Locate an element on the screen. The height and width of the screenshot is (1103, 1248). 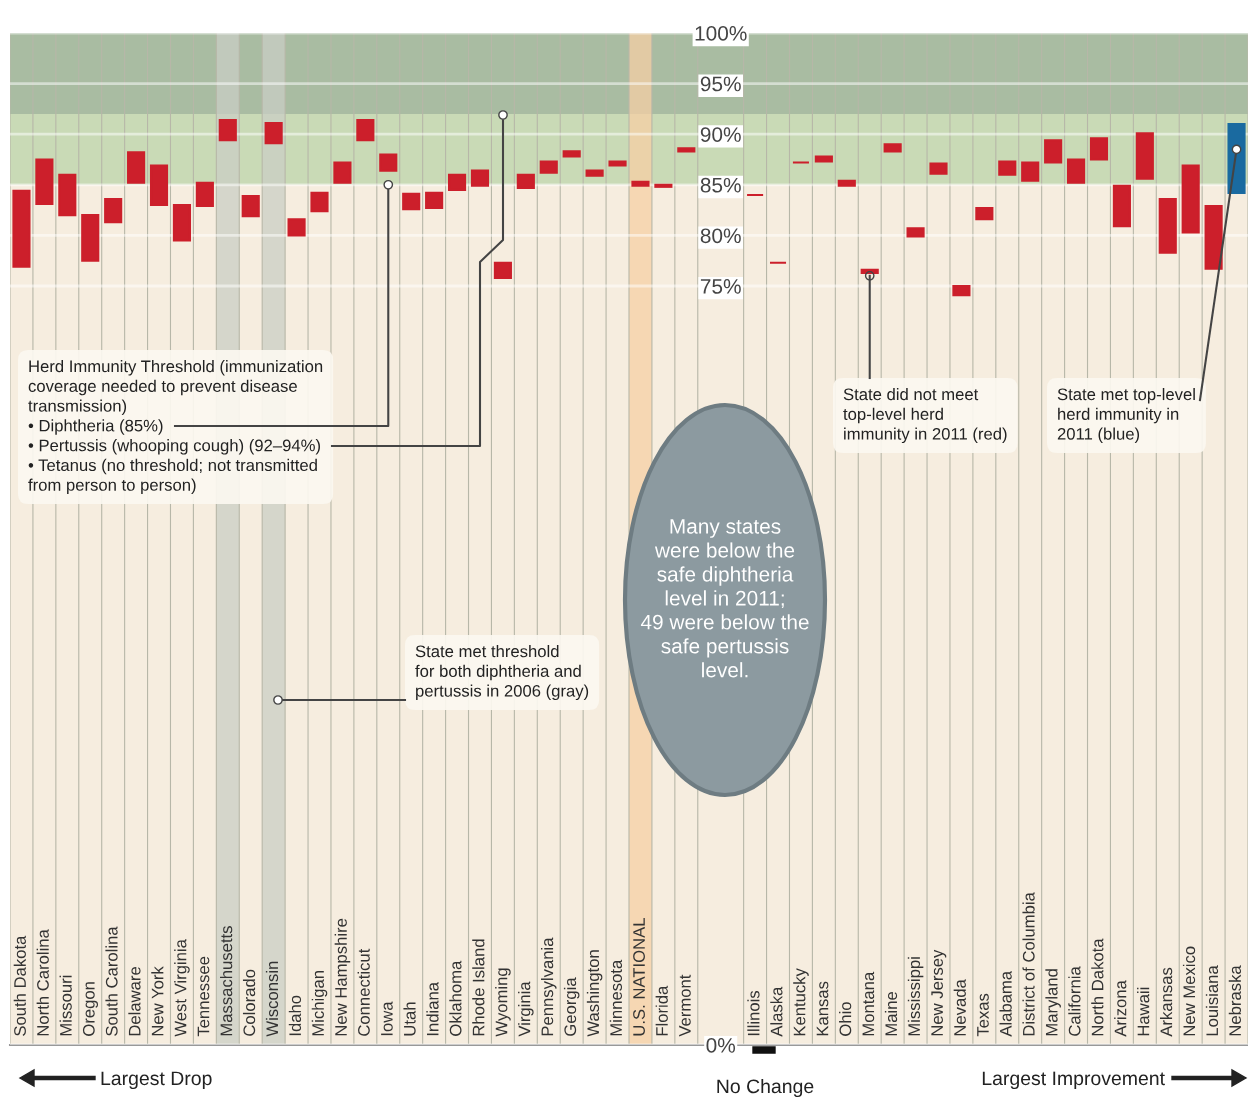
x-tick-label: Louisiana is located at coordinates (1212, 1000).